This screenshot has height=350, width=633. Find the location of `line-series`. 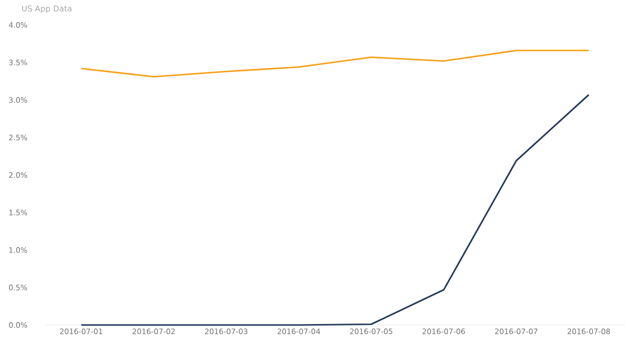

line-series is located at coordinates (335, 64).